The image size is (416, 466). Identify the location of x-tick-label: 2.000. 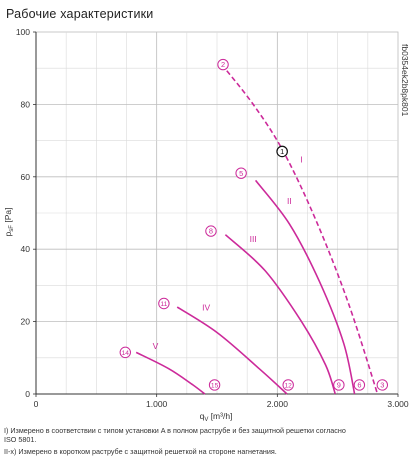
(278, 404).